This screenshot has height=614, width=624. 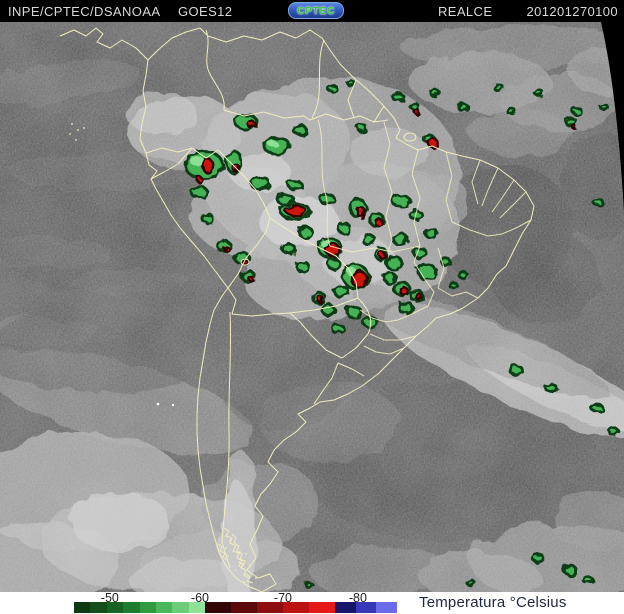 What do you see at coordinates (165, 404) in the screenshot?
I see `bright-specks` at bounding box center [165, 404].